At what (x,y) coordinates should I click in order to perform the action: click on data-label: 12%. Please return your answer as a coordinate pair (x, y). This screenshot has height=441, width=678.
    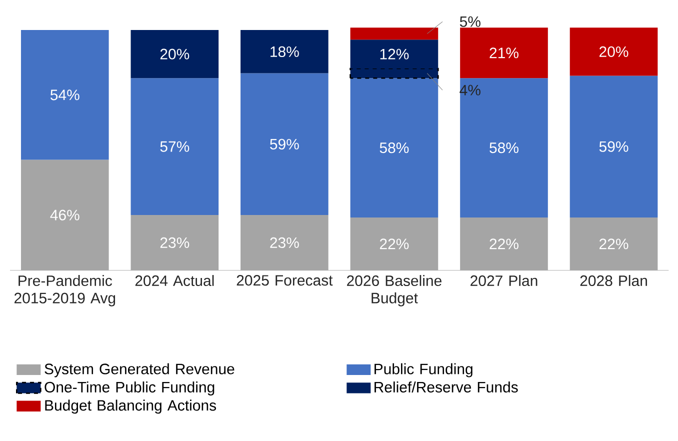
    Looking at the image, I should click on (394, 54).